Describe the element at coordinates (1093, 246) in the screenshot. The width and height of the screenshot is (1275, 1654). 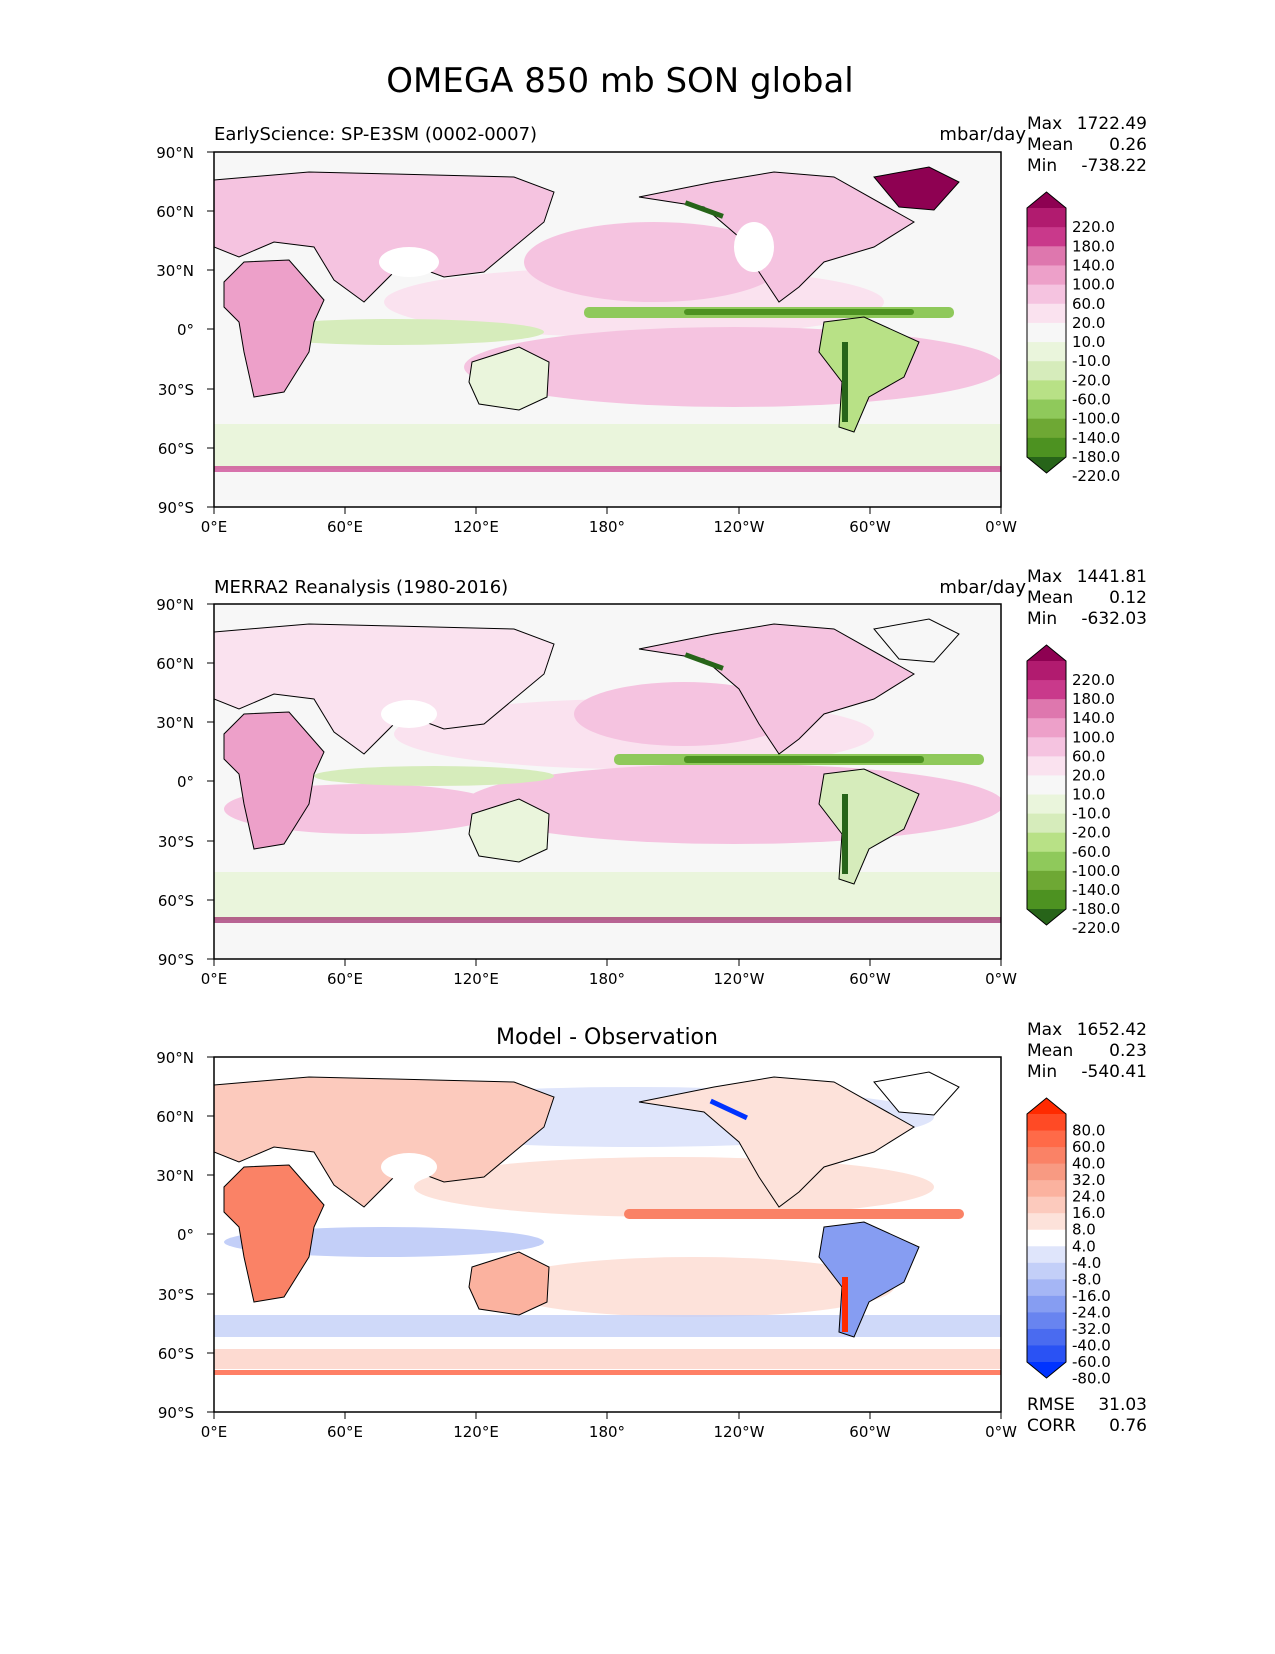
I see `colorbar-tick-label: 180.0` at that location.